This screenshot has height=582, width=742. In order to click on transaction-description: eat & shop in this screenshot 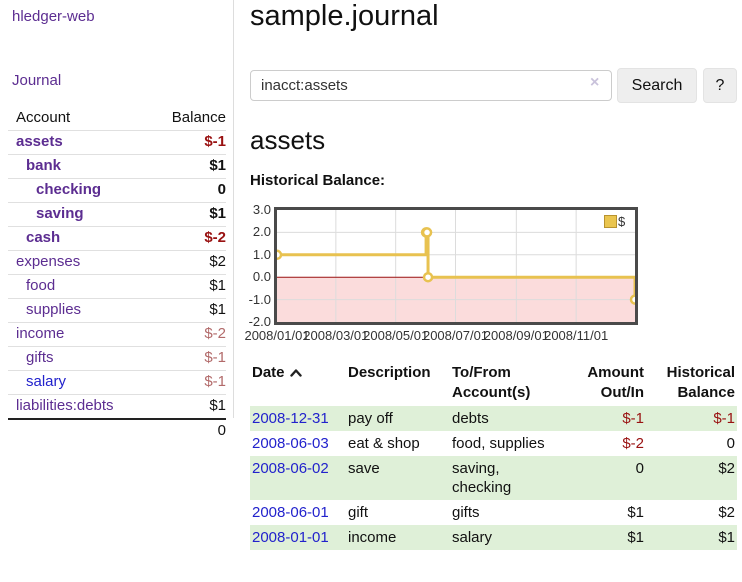, I will do `click(384, 443)`.